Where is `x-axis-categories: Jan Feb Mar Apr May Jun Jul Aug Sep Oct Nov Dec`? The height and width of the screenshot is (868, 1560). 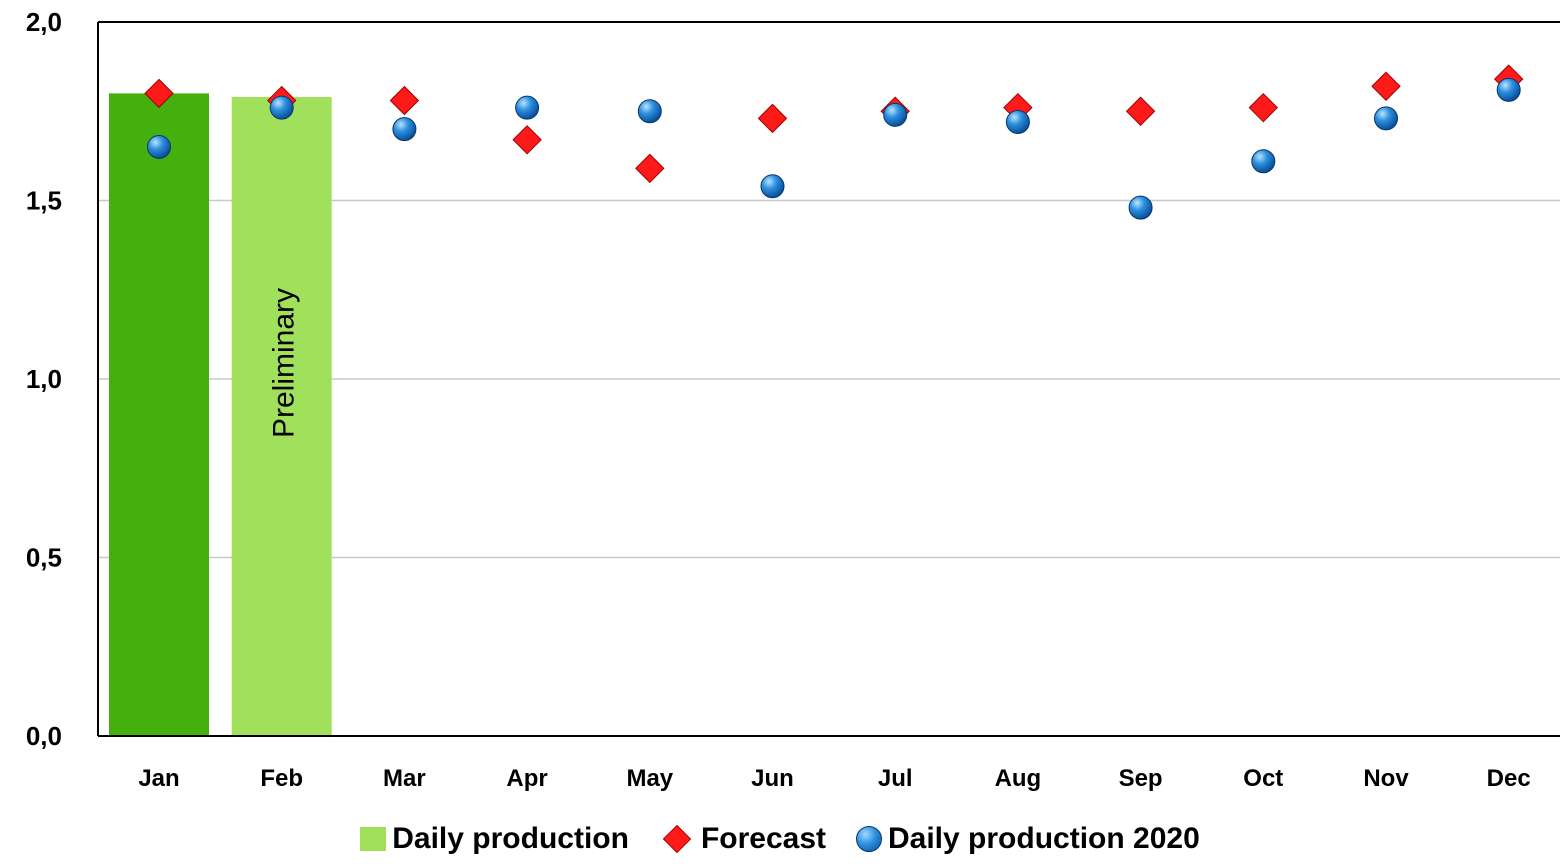 x-axis-categories: Jan Feb Mar Apr May Jun Jul Aug Sep Oct Nov Dec is located at coordinates (834, 778).